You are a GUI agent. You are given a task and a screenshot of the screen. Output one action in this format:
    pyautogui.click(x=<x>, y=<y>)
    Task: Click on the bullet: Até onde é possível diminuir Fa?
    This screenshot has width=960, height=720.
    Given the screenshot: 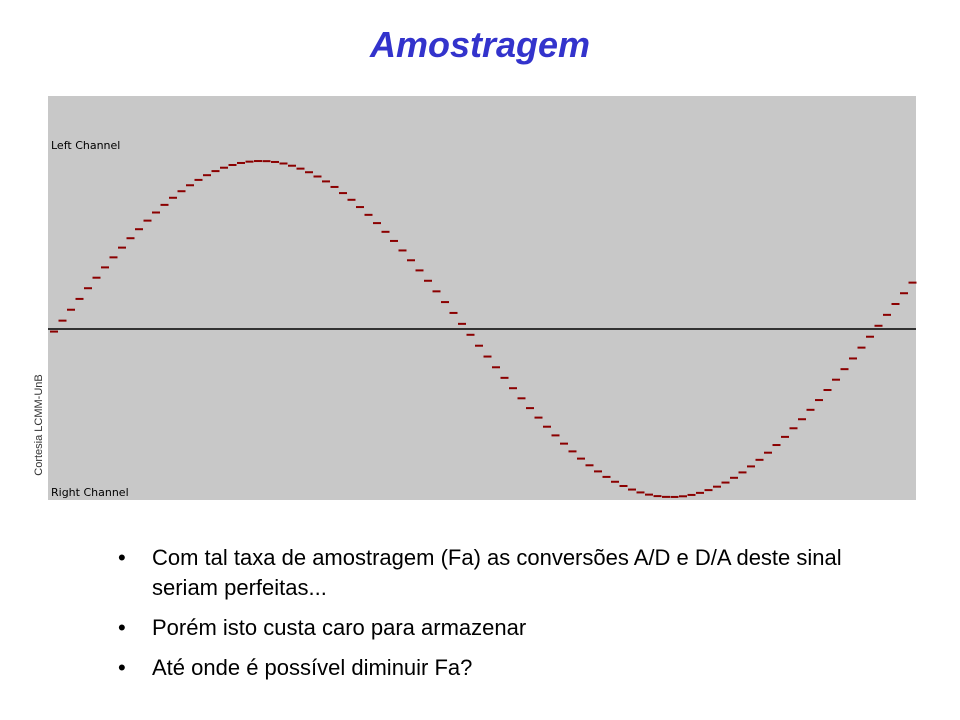 What is the action you would take?
    pyautogui.click(x=498, y=668)
    